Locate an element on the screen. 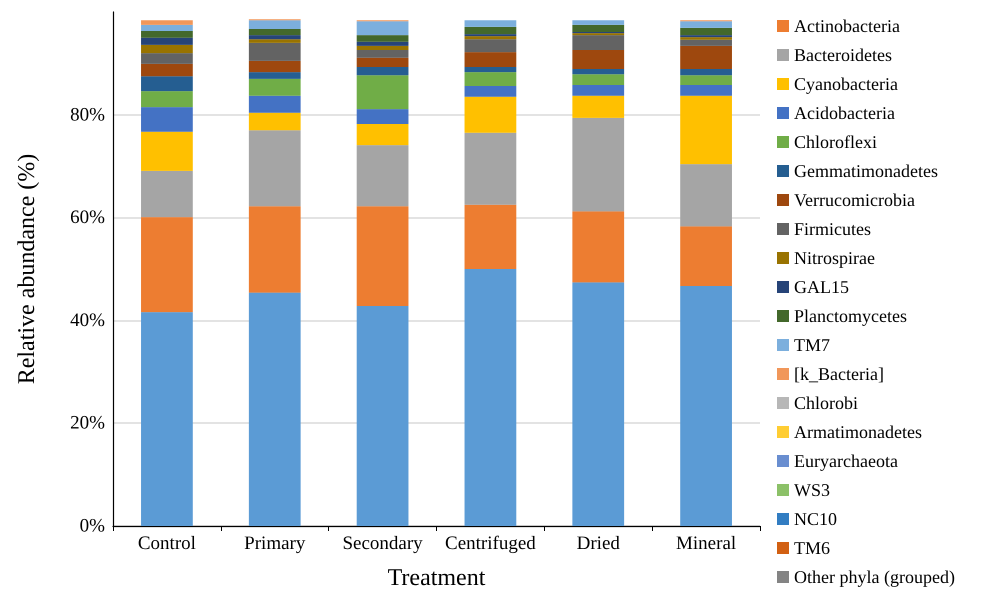  x-tick-label: Primary is located at coordinates (275, 543).